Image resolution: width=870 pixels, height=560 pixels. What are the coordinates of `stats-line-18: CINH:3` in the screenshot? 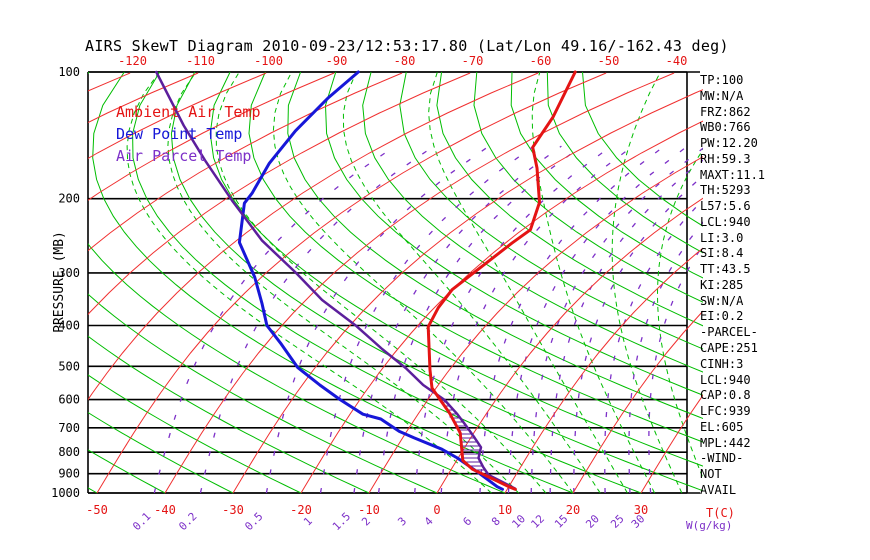 It's located at (722, 363).